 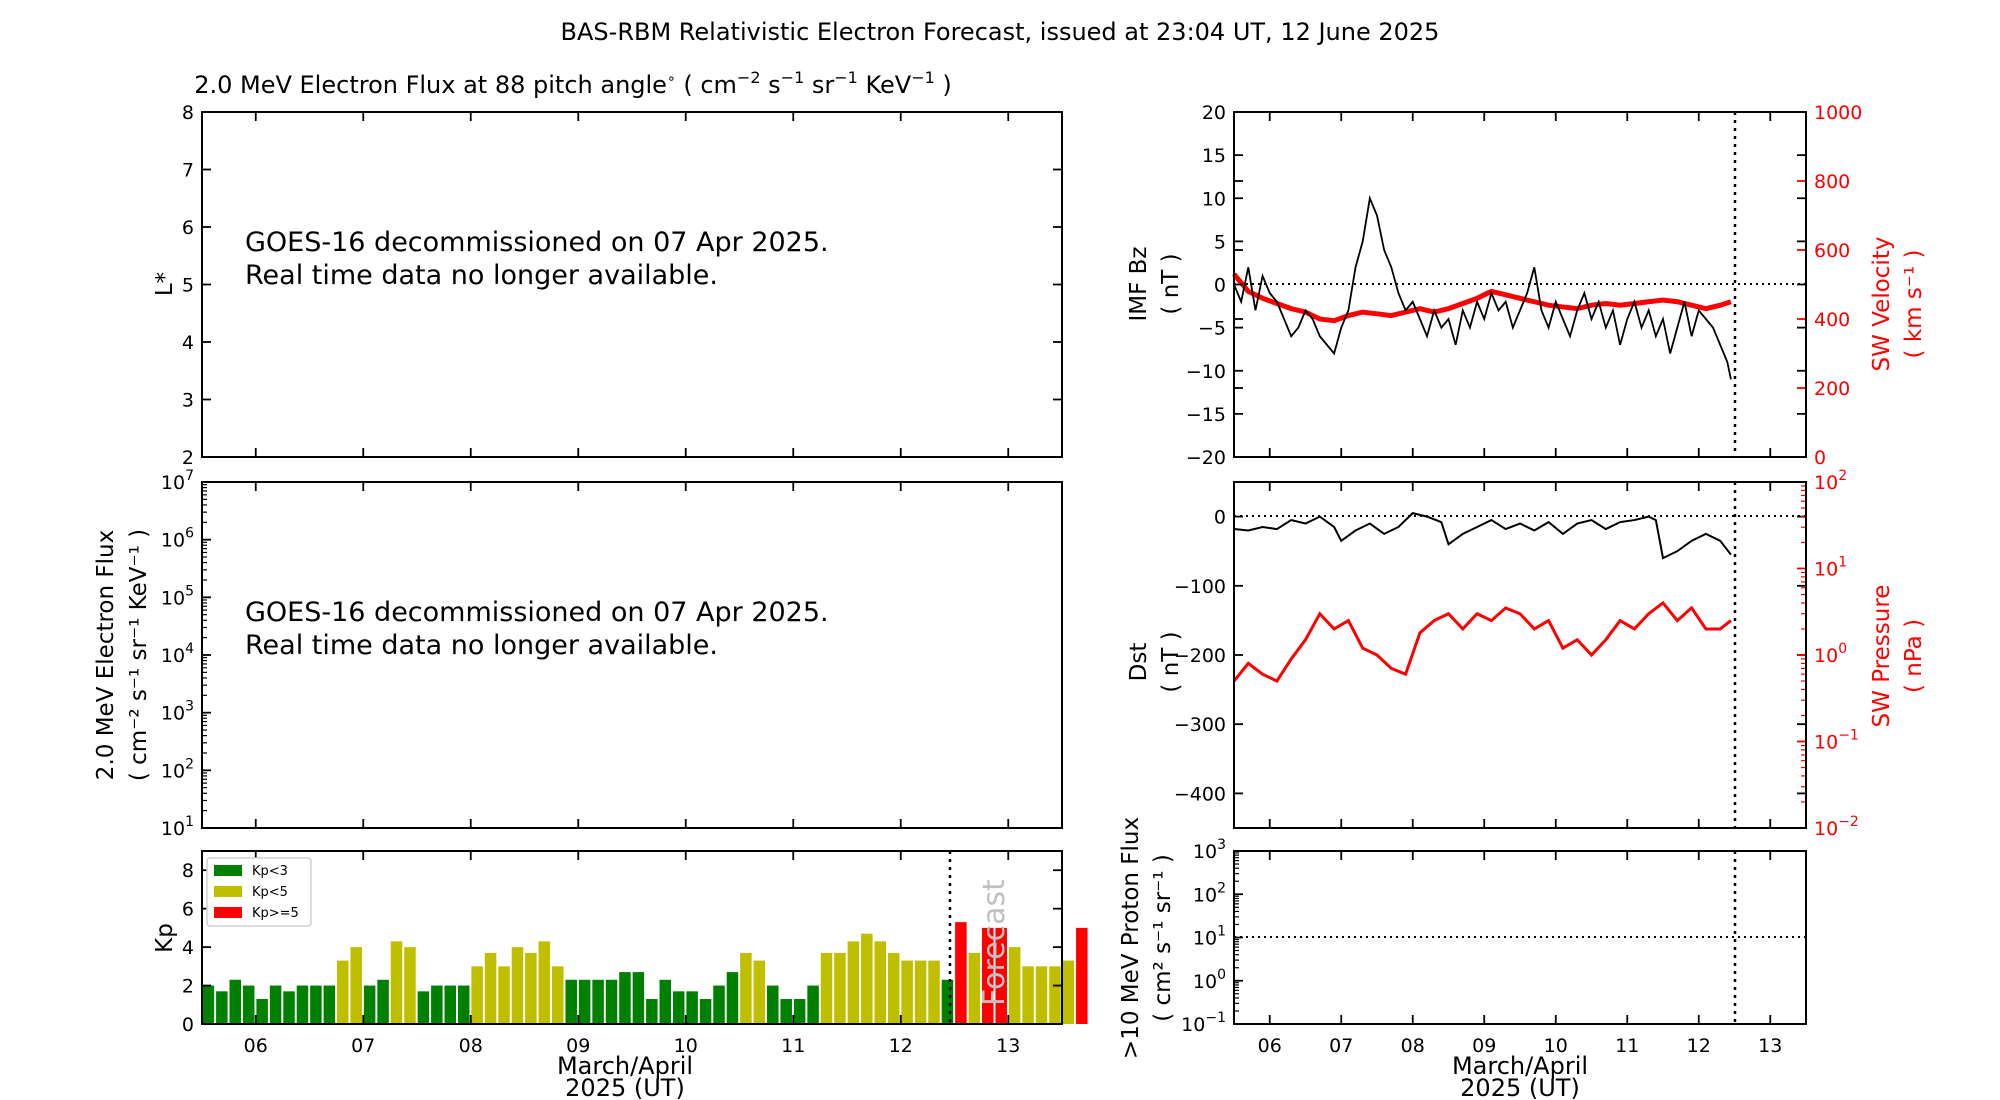 I want to click on dst-pressure-ytick-label: 10⁻¹, so click(x=1836, y=741).